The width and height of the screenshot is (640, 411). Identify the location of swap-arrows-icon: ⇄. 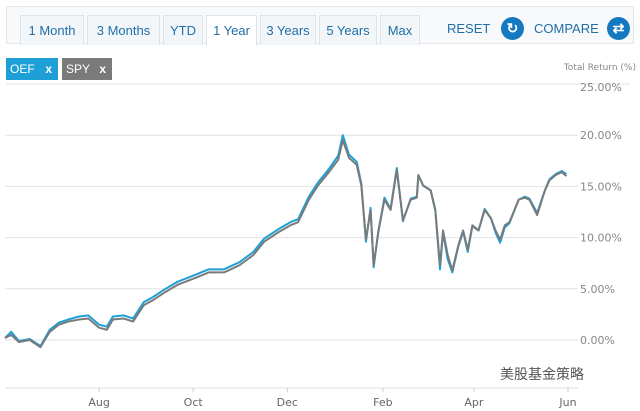
(618, 28).